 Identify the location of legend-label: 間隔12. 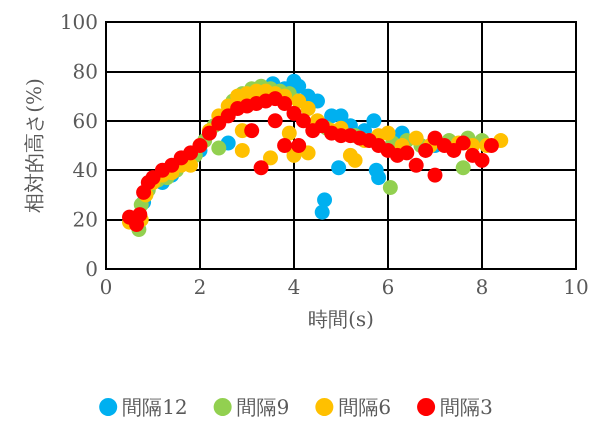
(155, 407).